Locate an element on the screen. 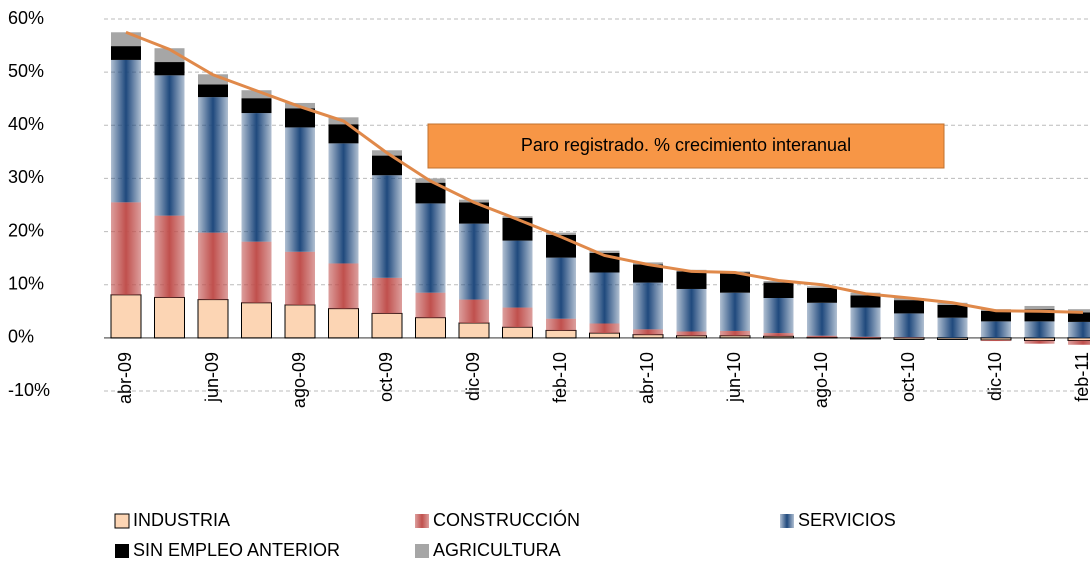  x-tick-label: abr-09 is located at coordinates (125, 378).